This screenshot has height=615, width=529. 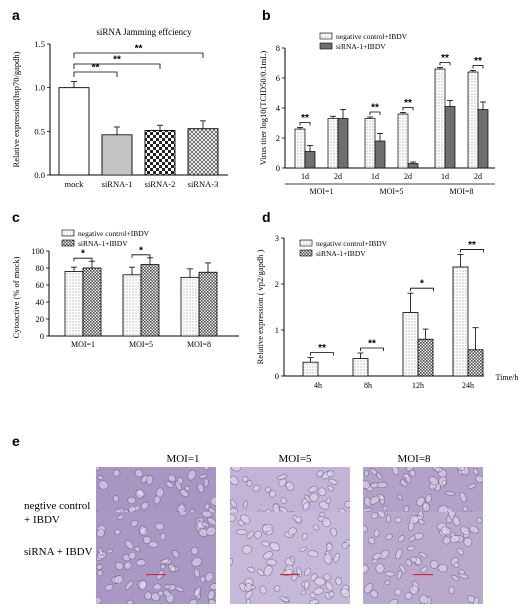 I want to click on chart-d-sig-1-bracket, so click(x=372, y=349).